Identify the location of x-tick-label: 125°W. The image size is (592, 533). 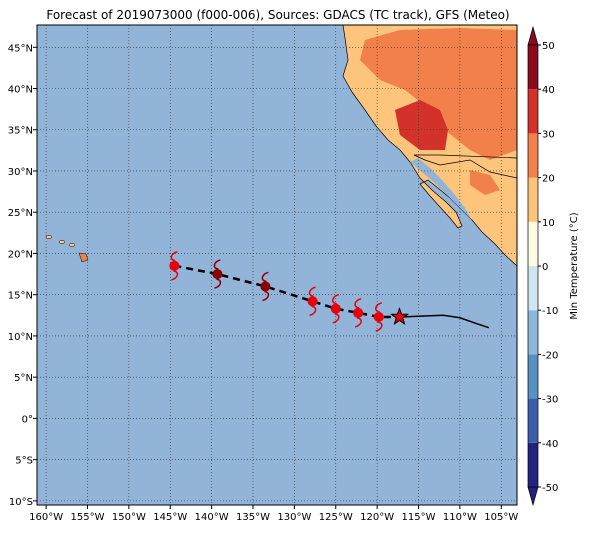
(336, 517).